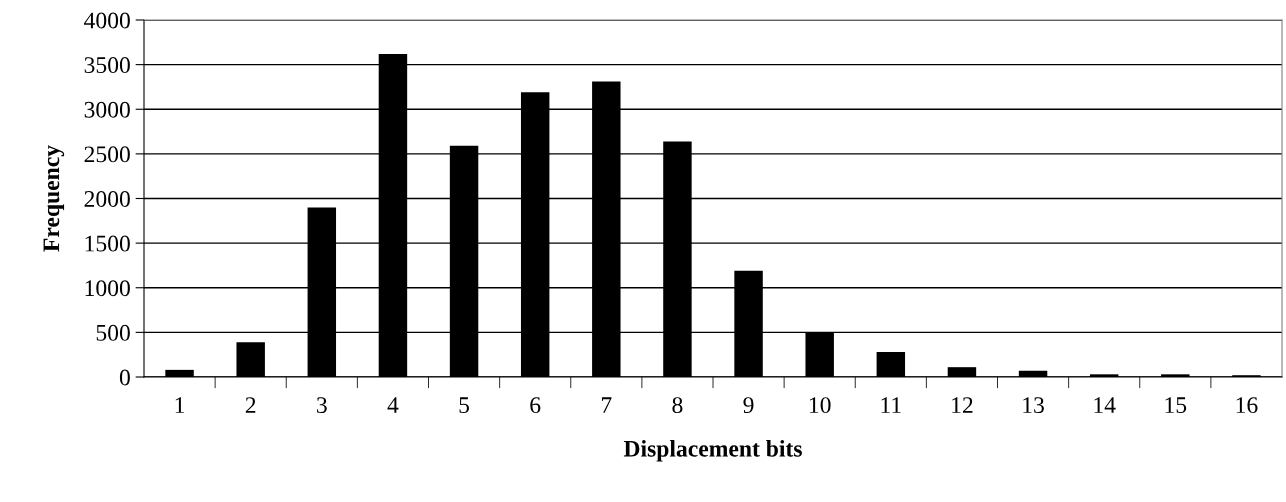 The width and height of the screenshot is (1286, 502). I want to click on y-axis-title: Frequency, so click(54, 198).